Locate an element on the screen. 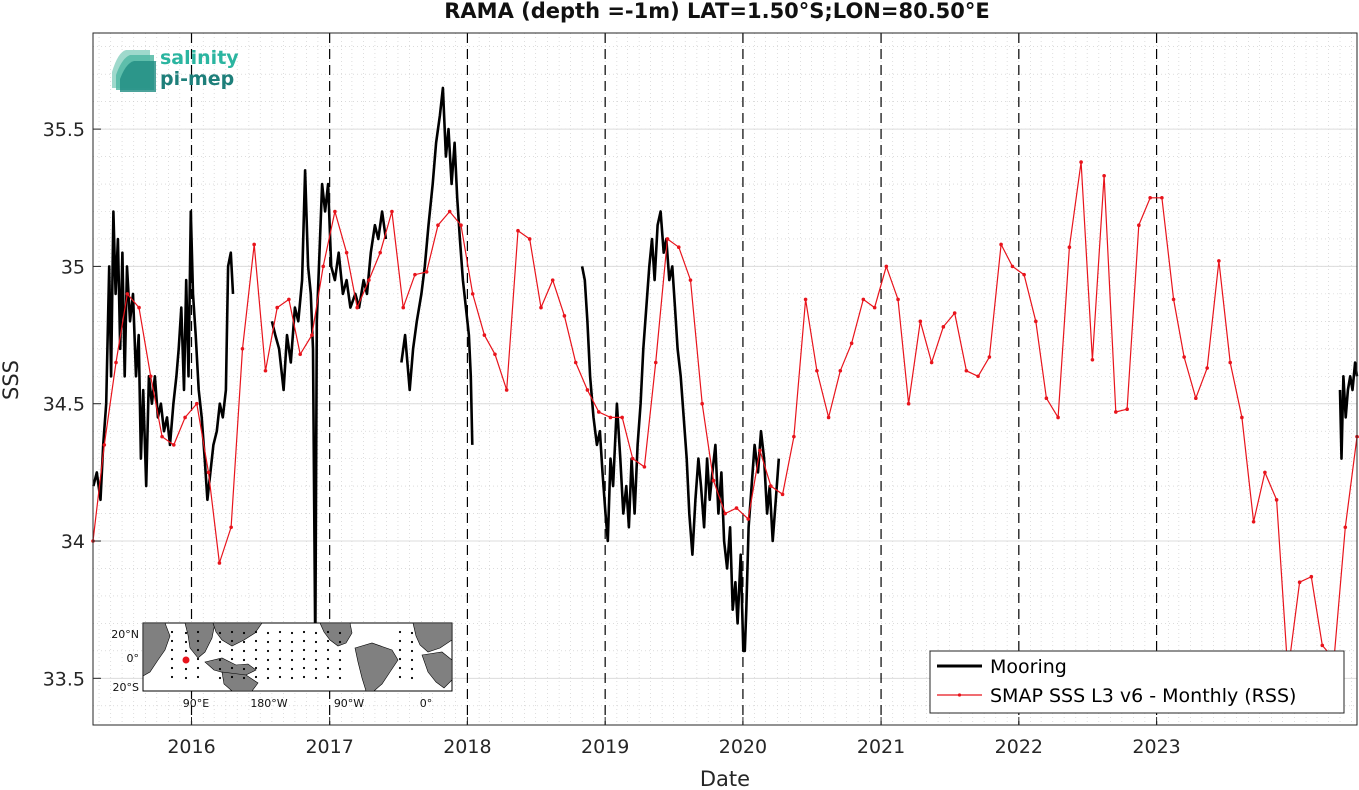  x-tick-label: 2019 is located at coordinates (605, 747).